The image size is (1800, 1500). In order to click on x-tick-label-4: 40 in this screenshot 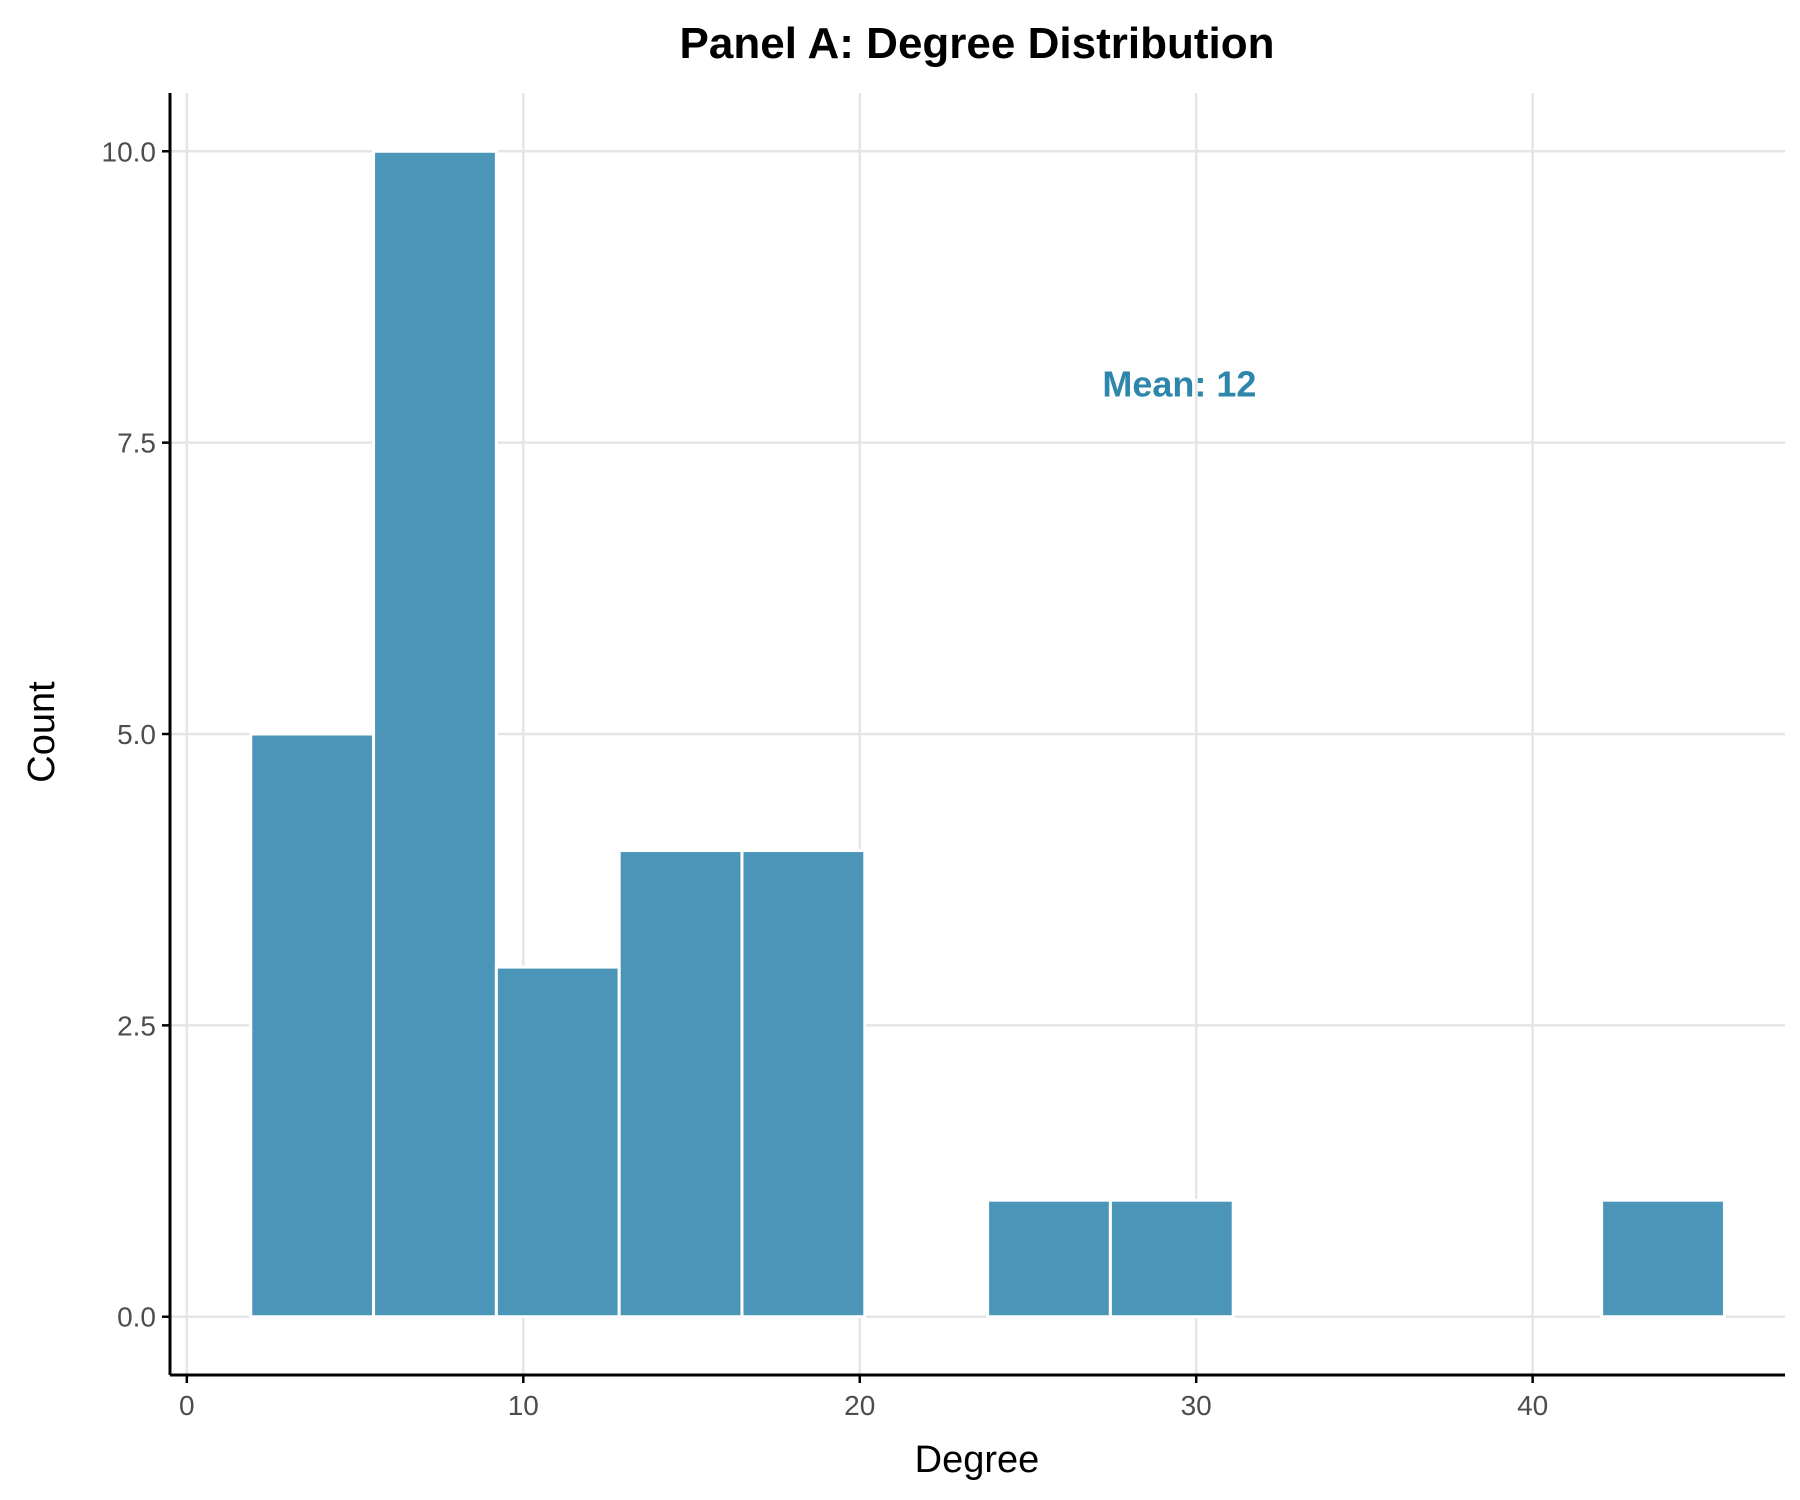, I will do `click(1532, 1405)`.